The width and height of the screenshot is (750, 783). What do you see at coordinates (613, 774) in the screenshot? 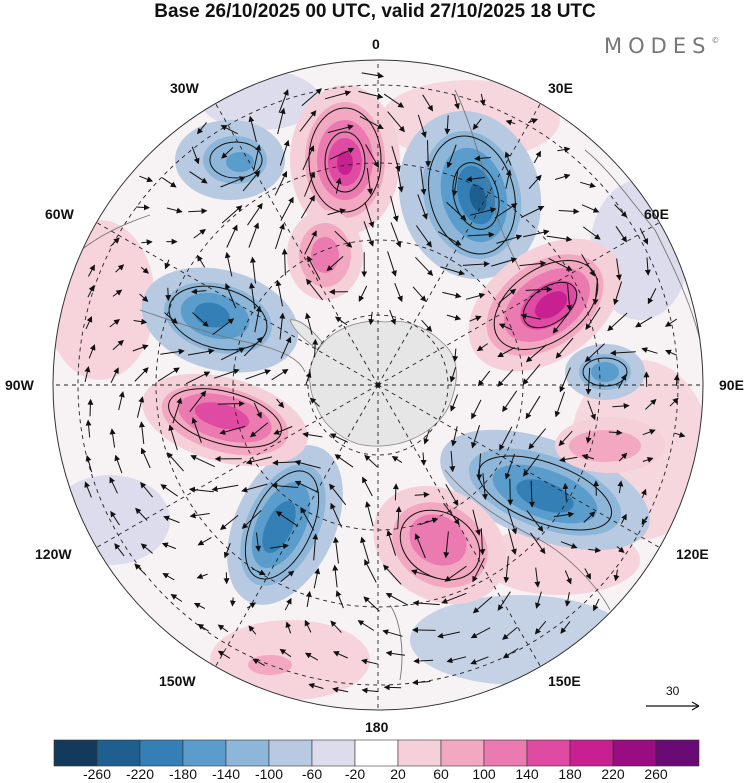
I see `colorbar-tick-label: 220` at bounding box center [613, 774].